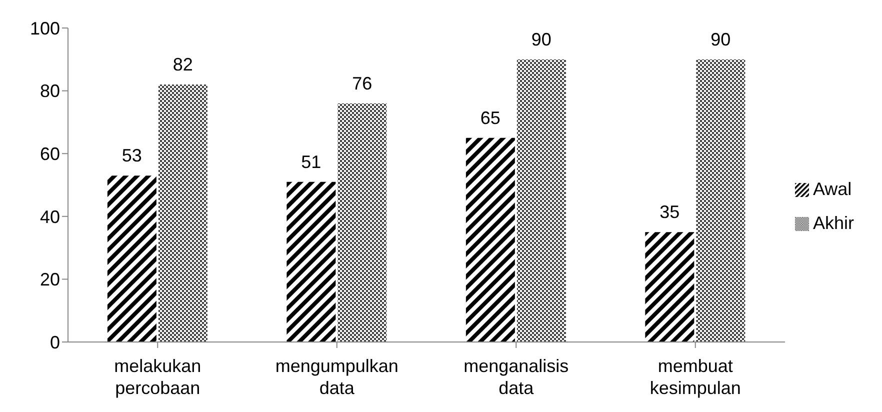  What do you see at coordinates (336, 377) in the screenshot?
I see `x-tick-label: mengumpulkan data` at bounding box center [336, 377].